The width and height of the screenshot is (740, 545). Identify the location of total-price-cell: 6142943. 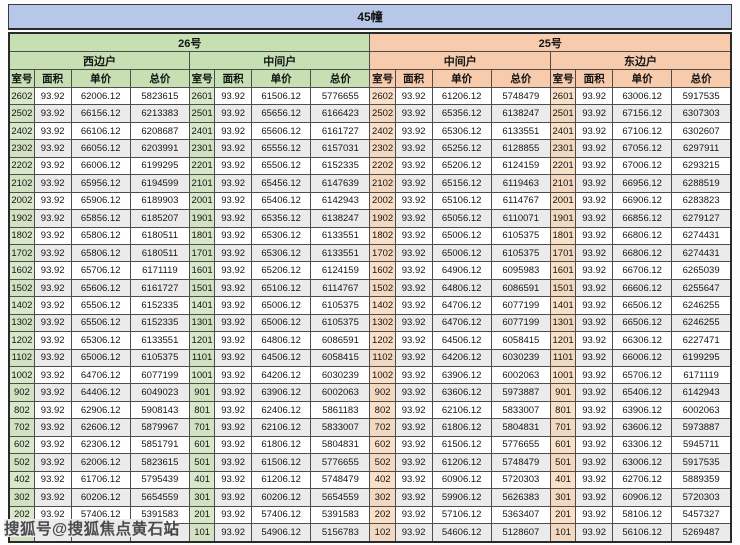
(701, 392).